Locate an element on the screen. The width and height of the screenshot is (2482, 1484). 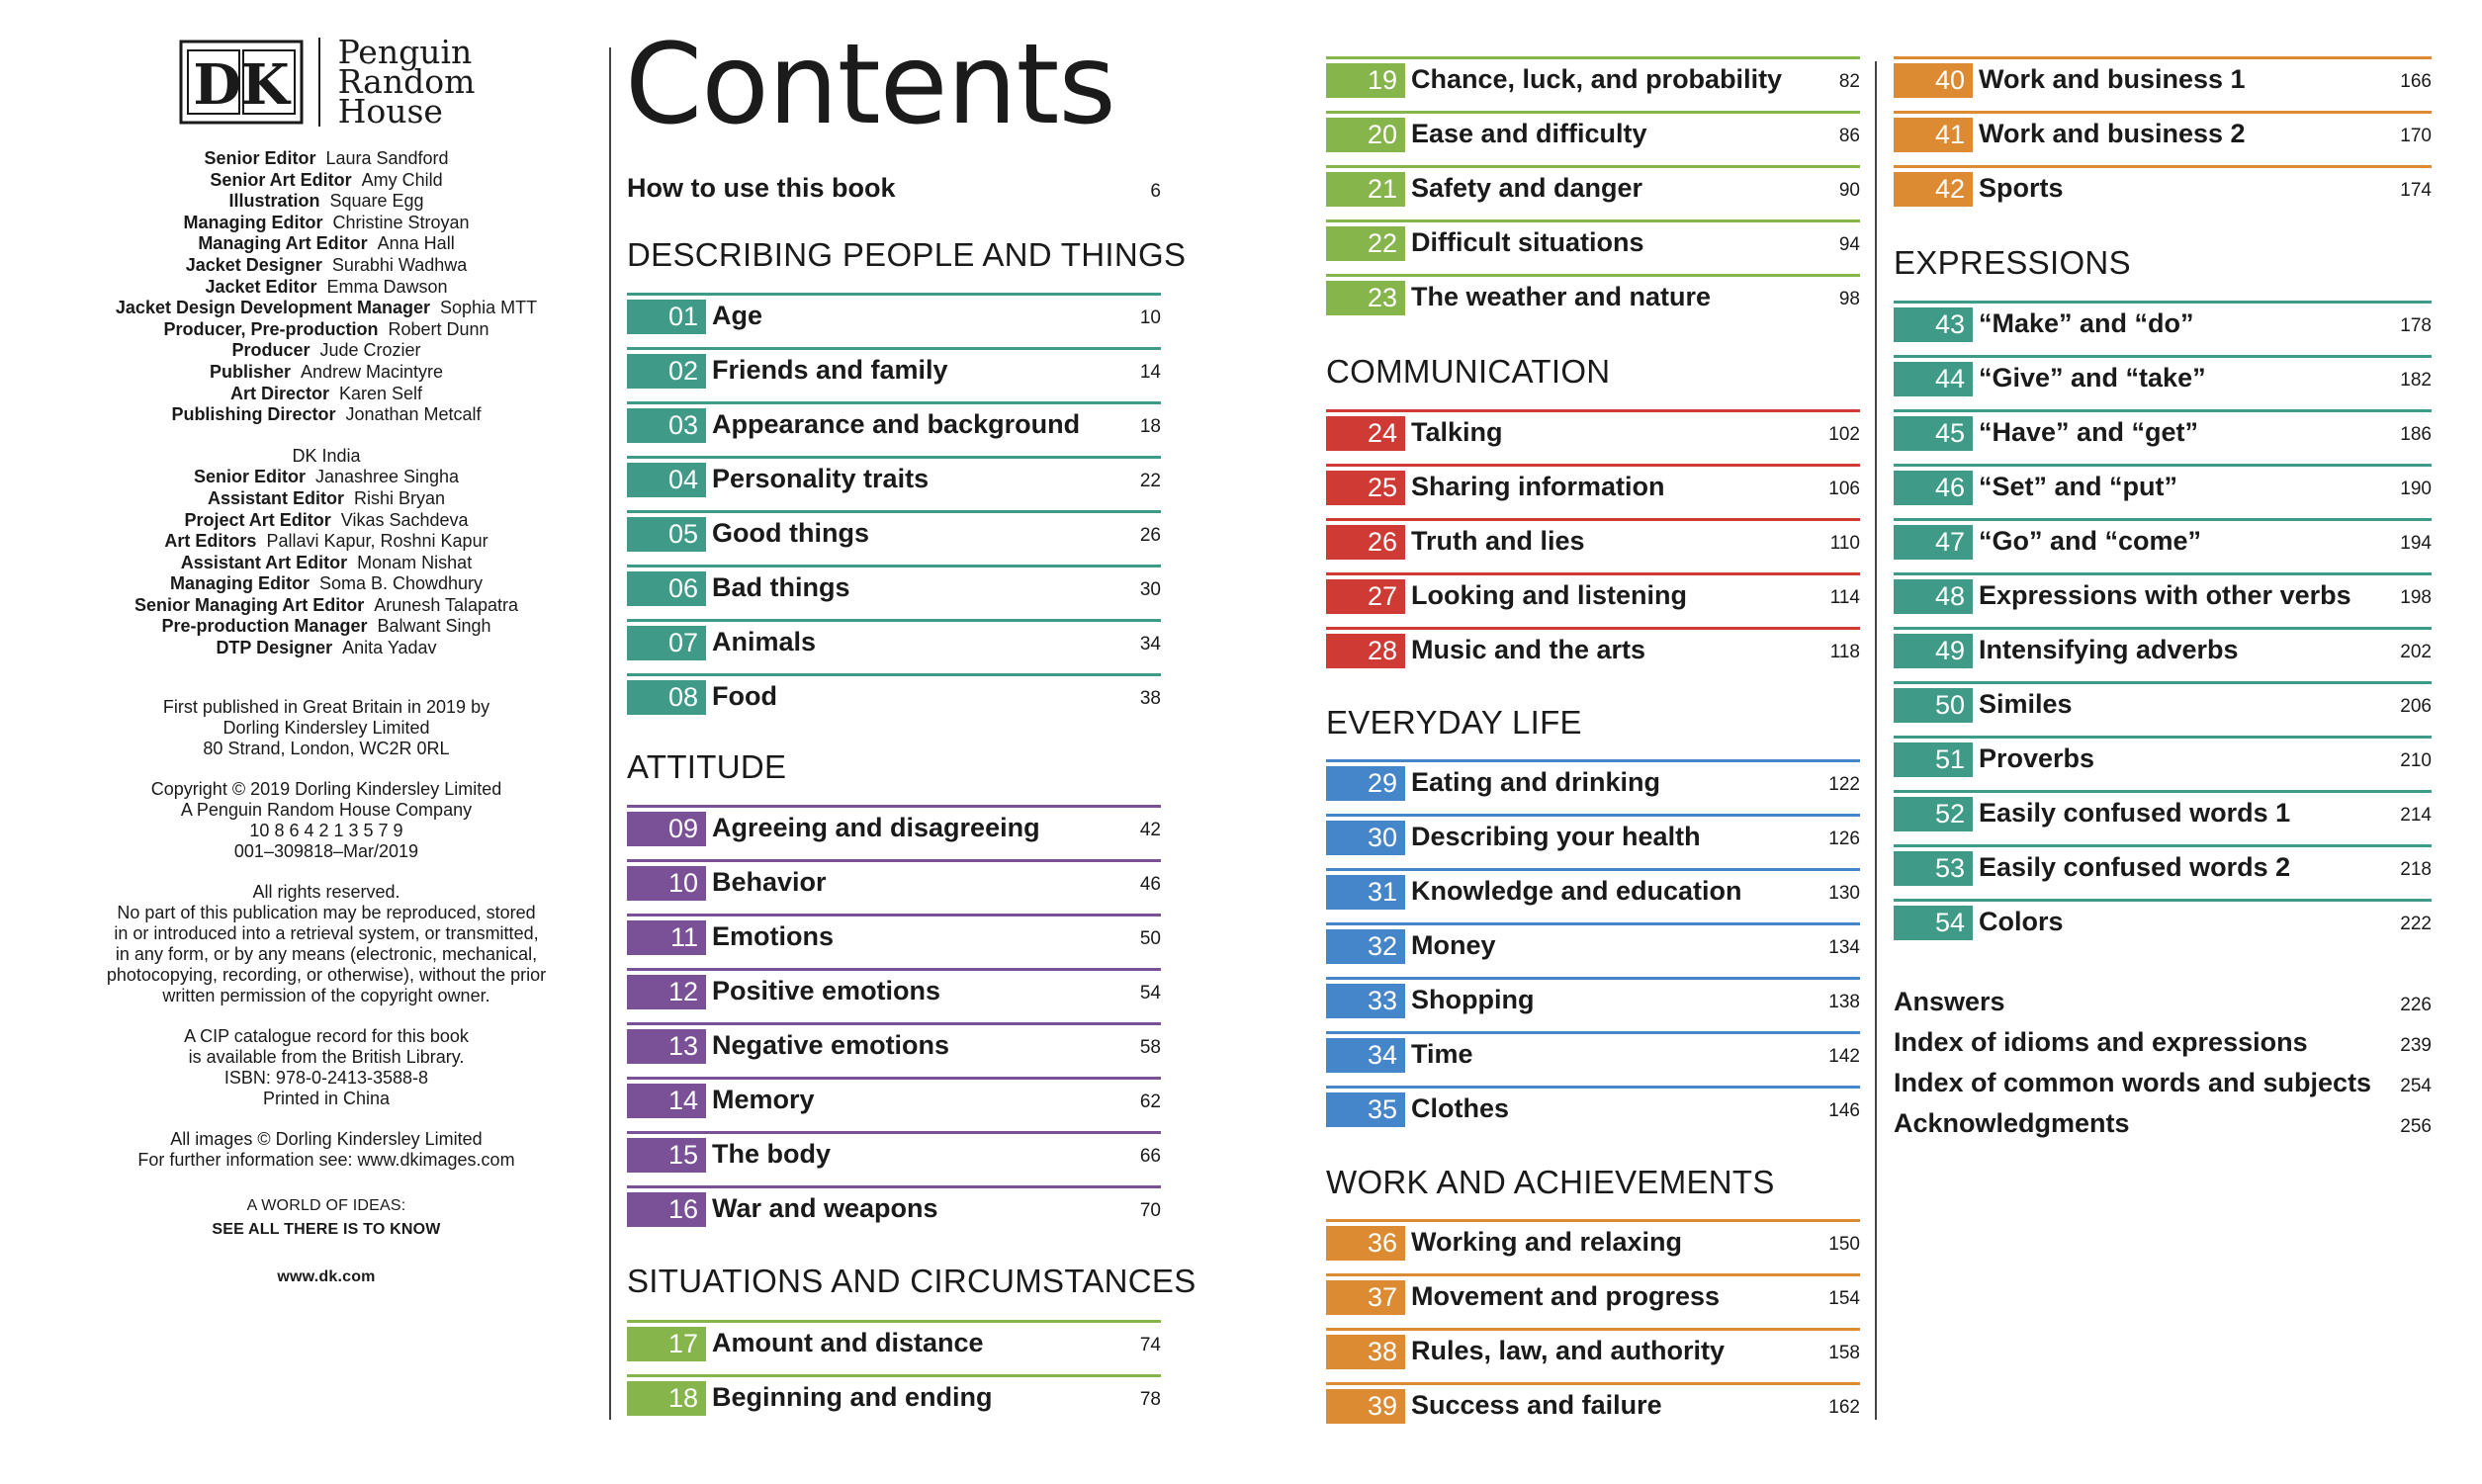
credit-role: Assistant Art Editor is located at coordinates (264, 562).